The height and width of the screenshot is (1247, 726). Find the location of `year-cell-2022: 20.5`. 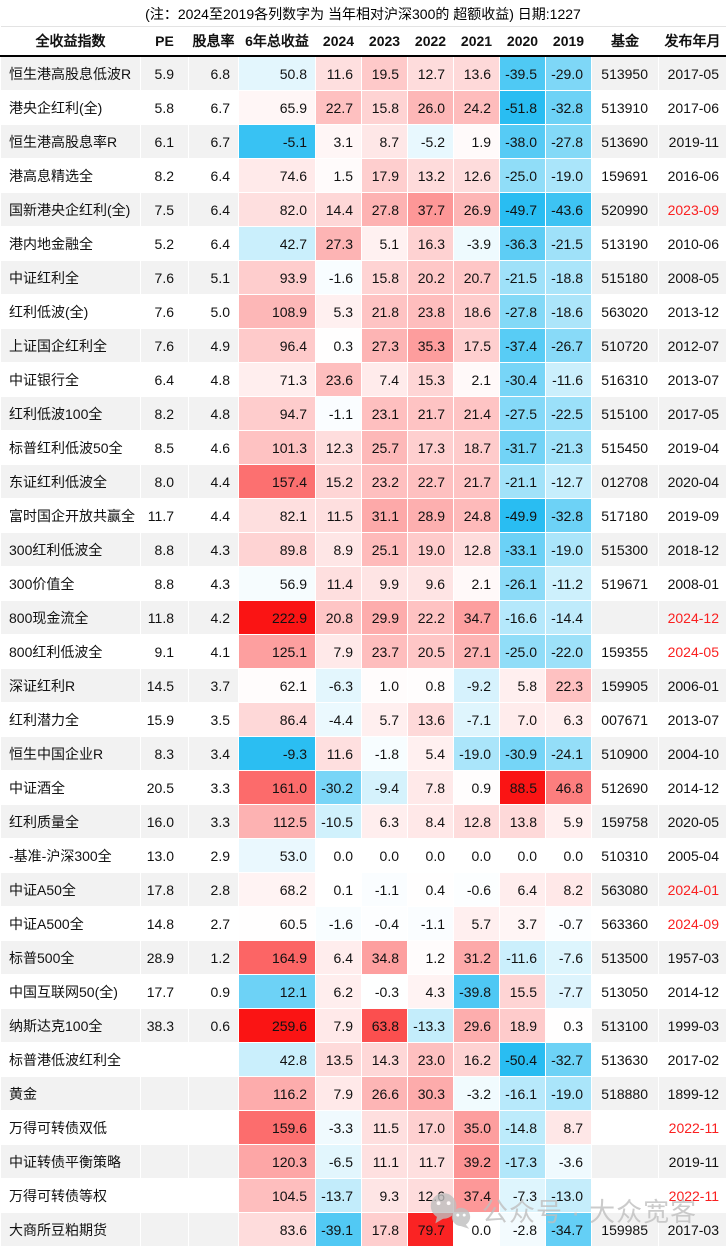

year-cell-2022: 20.5 is located at coordinates (431, 652).